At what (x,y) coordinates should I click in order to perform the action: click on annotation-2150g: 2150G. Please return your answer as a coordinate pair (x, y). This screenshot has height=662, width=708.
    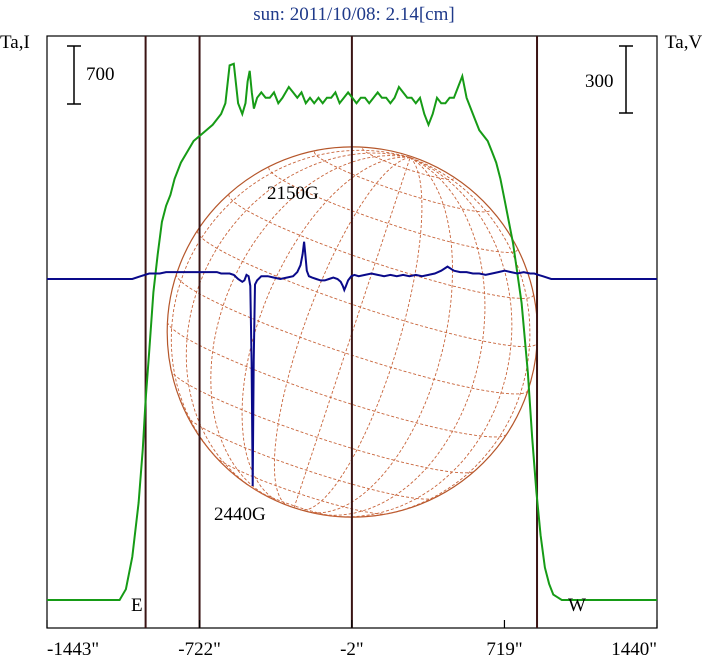
    Looking at the image, I should click on (293, 193).